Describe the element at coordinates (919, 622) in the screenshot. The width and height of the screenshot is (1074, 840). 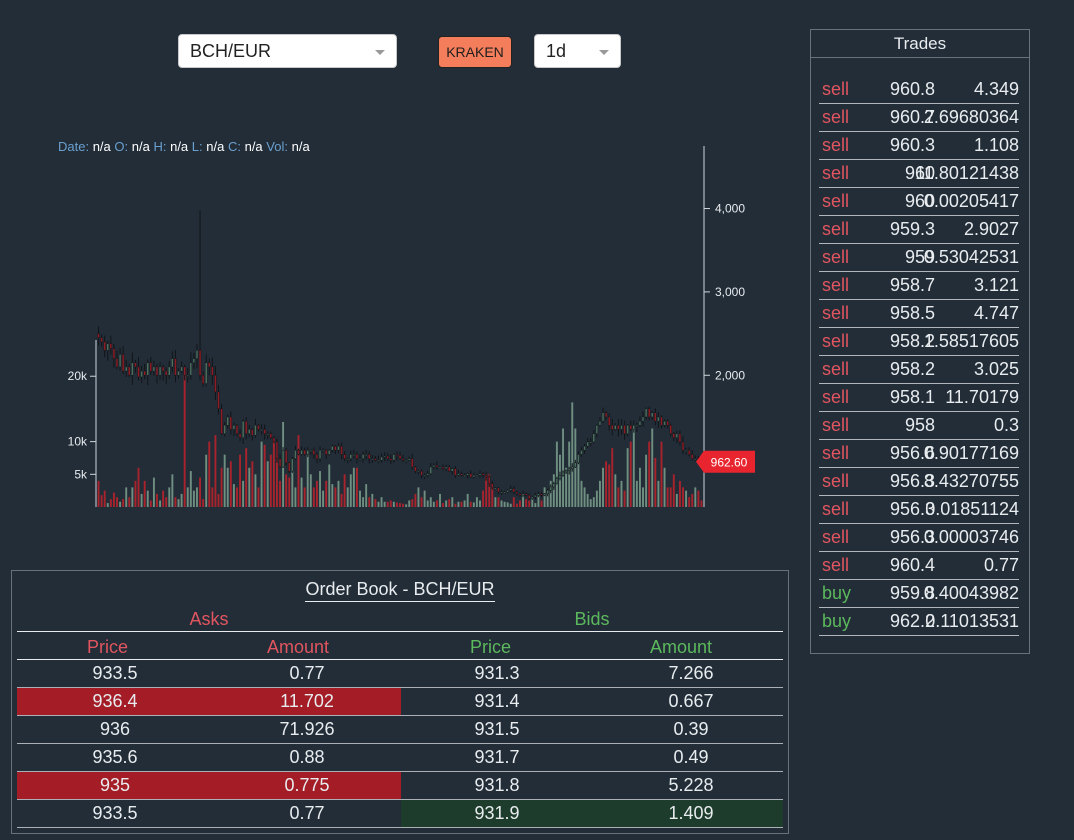
I see `trade-row: buy 962.2 0.11013531` at that location.